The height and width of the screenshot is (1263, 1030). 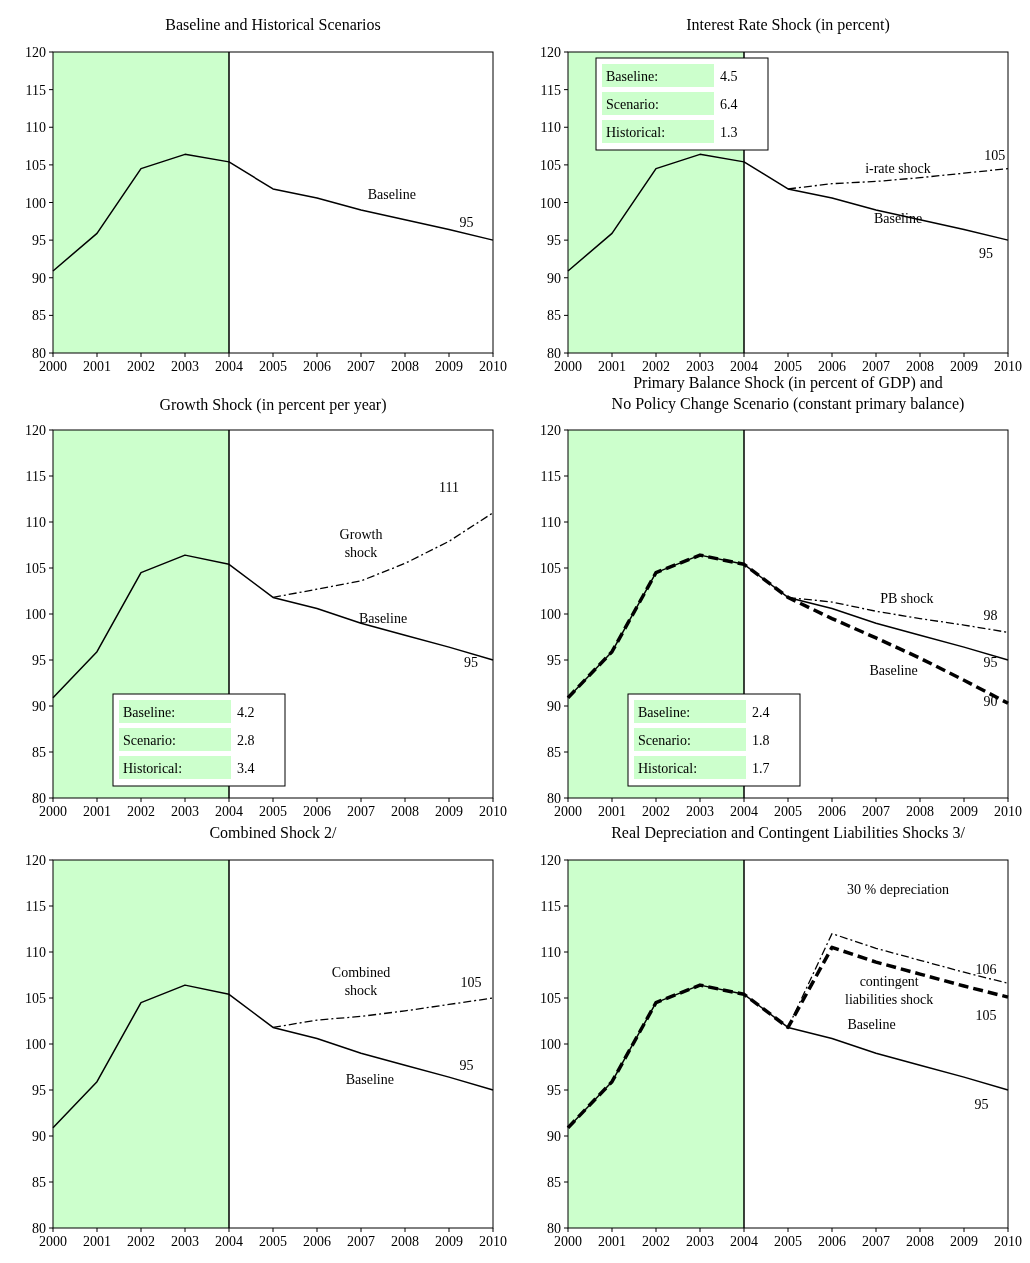 What do you see at coordinates (682, 104) in the screenshot?
I see `text-box: Baseline: 4.5 Scenario: 6.4 Historical: 1.3` at bounding box center [682, 104].